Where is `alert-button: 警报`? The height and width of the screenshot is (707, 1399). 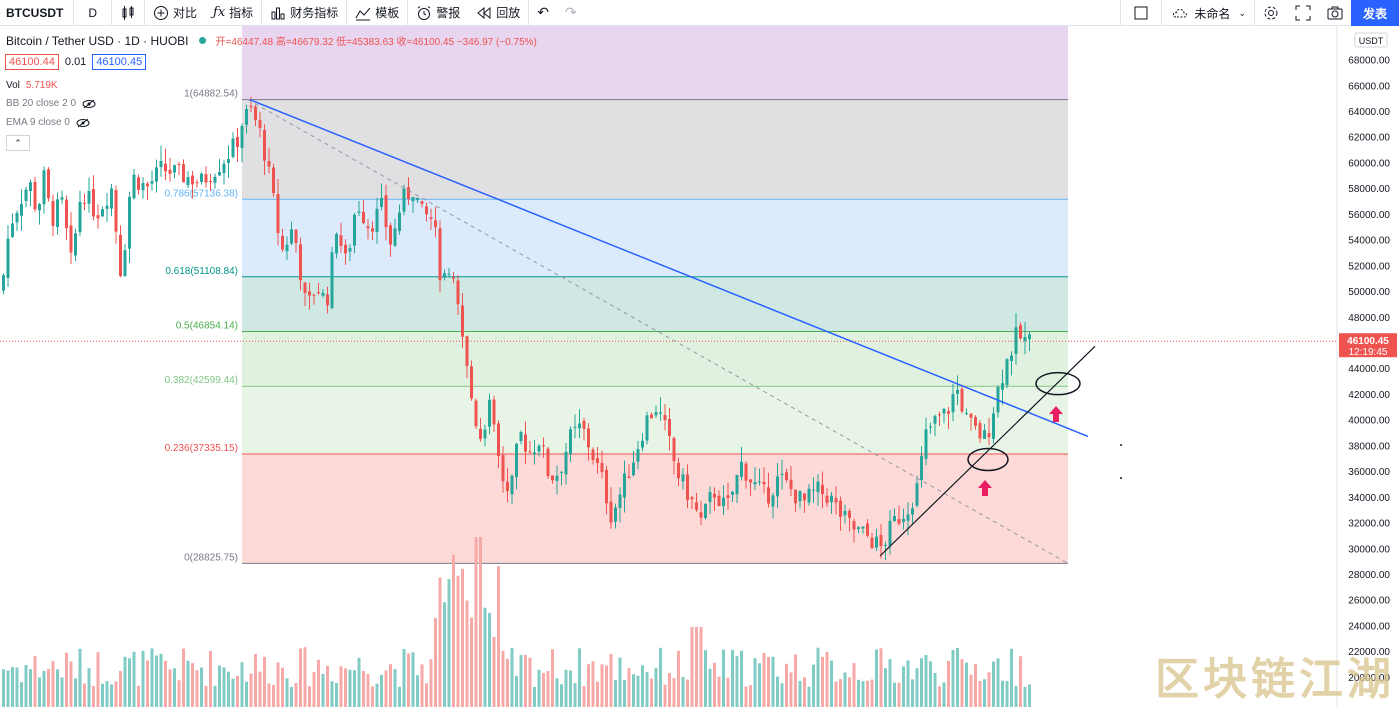 alert-button: 警报 is located at coordinates (438, 13).